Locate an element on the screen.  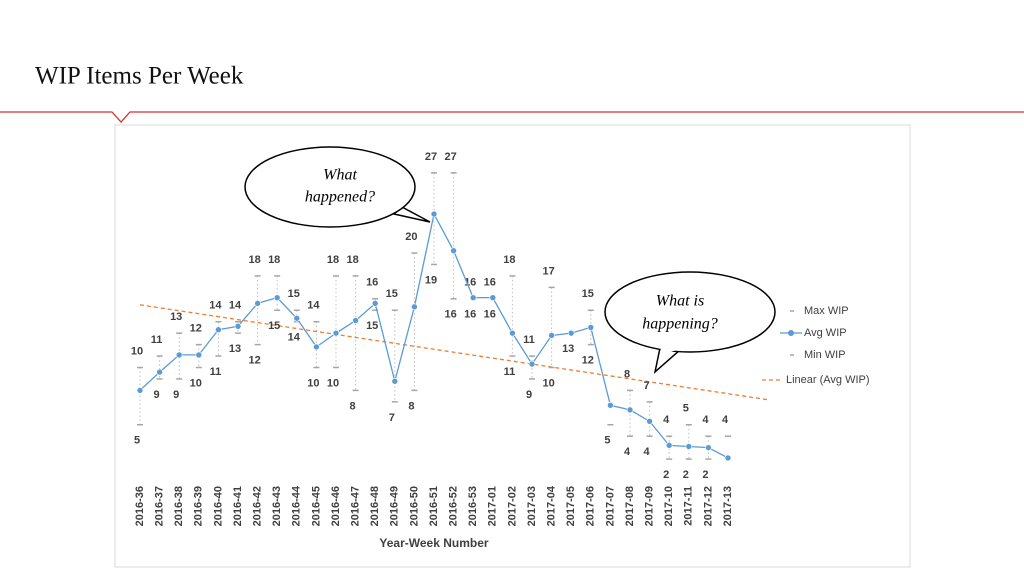
x-tick-label: 2016-39 is located at coordinates (199, 506).